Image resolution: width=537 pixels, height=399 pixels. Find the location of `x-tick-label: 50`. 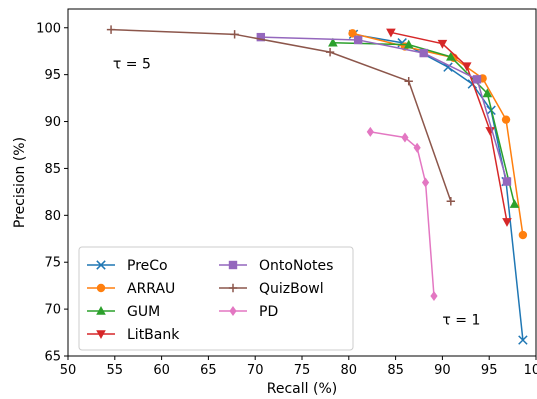

x-tick-label: 50 is located at coordinates (68, 370).